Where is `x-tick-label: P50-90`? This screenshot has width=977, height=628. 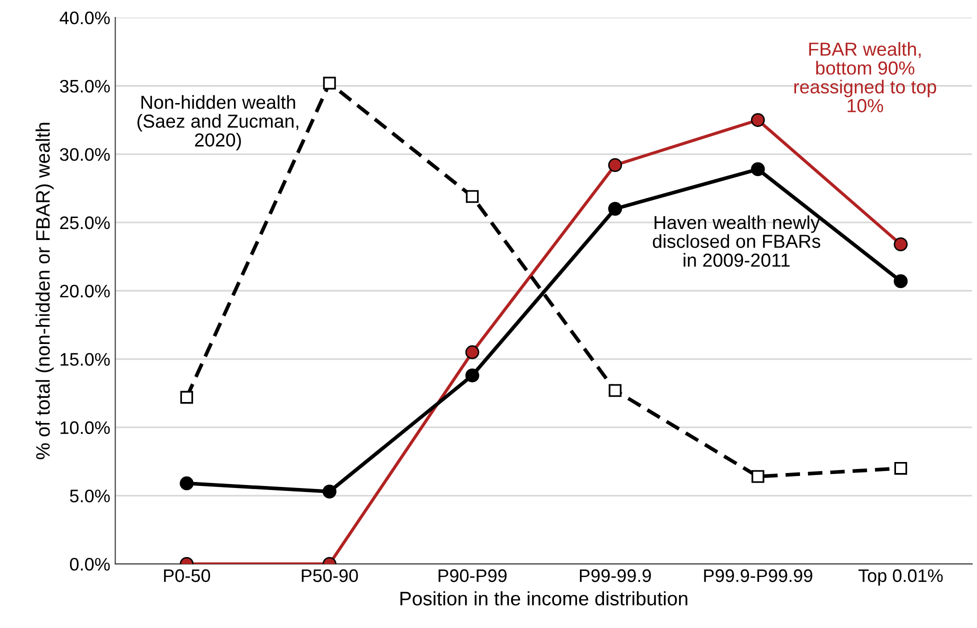
x-tick-label: P50-90 is located at coordinates (330, 575).